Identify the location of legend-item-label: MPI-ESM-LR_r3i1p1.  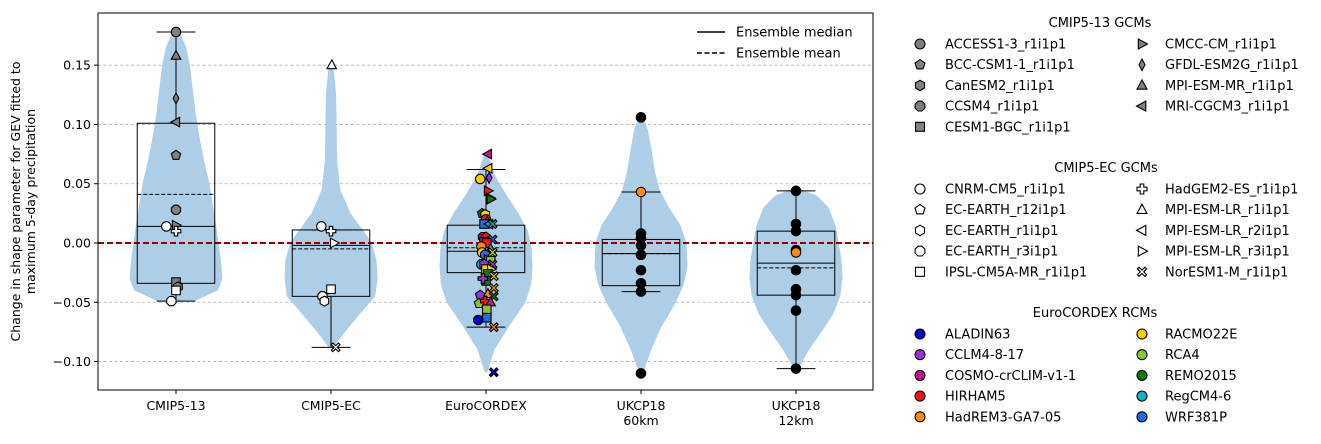
(1227, 252).